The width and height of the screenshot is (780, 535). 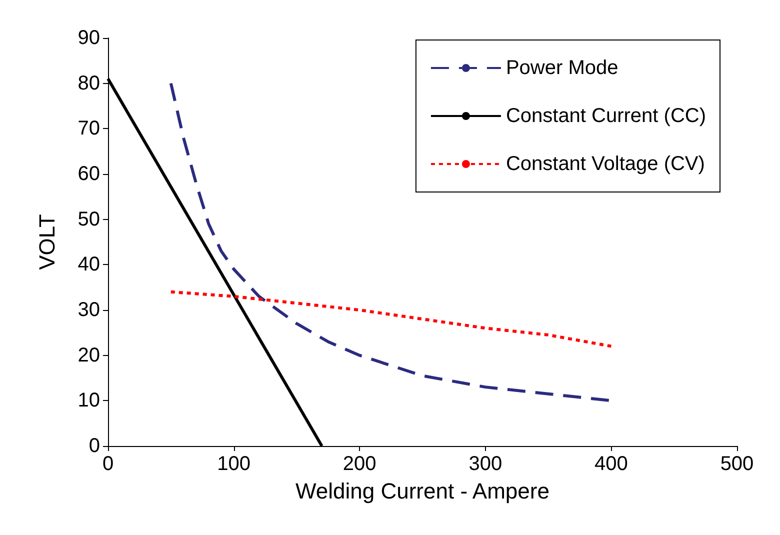 What do you see at coordinates (485, 464) in the screenshot?
I see `x-tick-label: 300` at bounding box center [485, 464].